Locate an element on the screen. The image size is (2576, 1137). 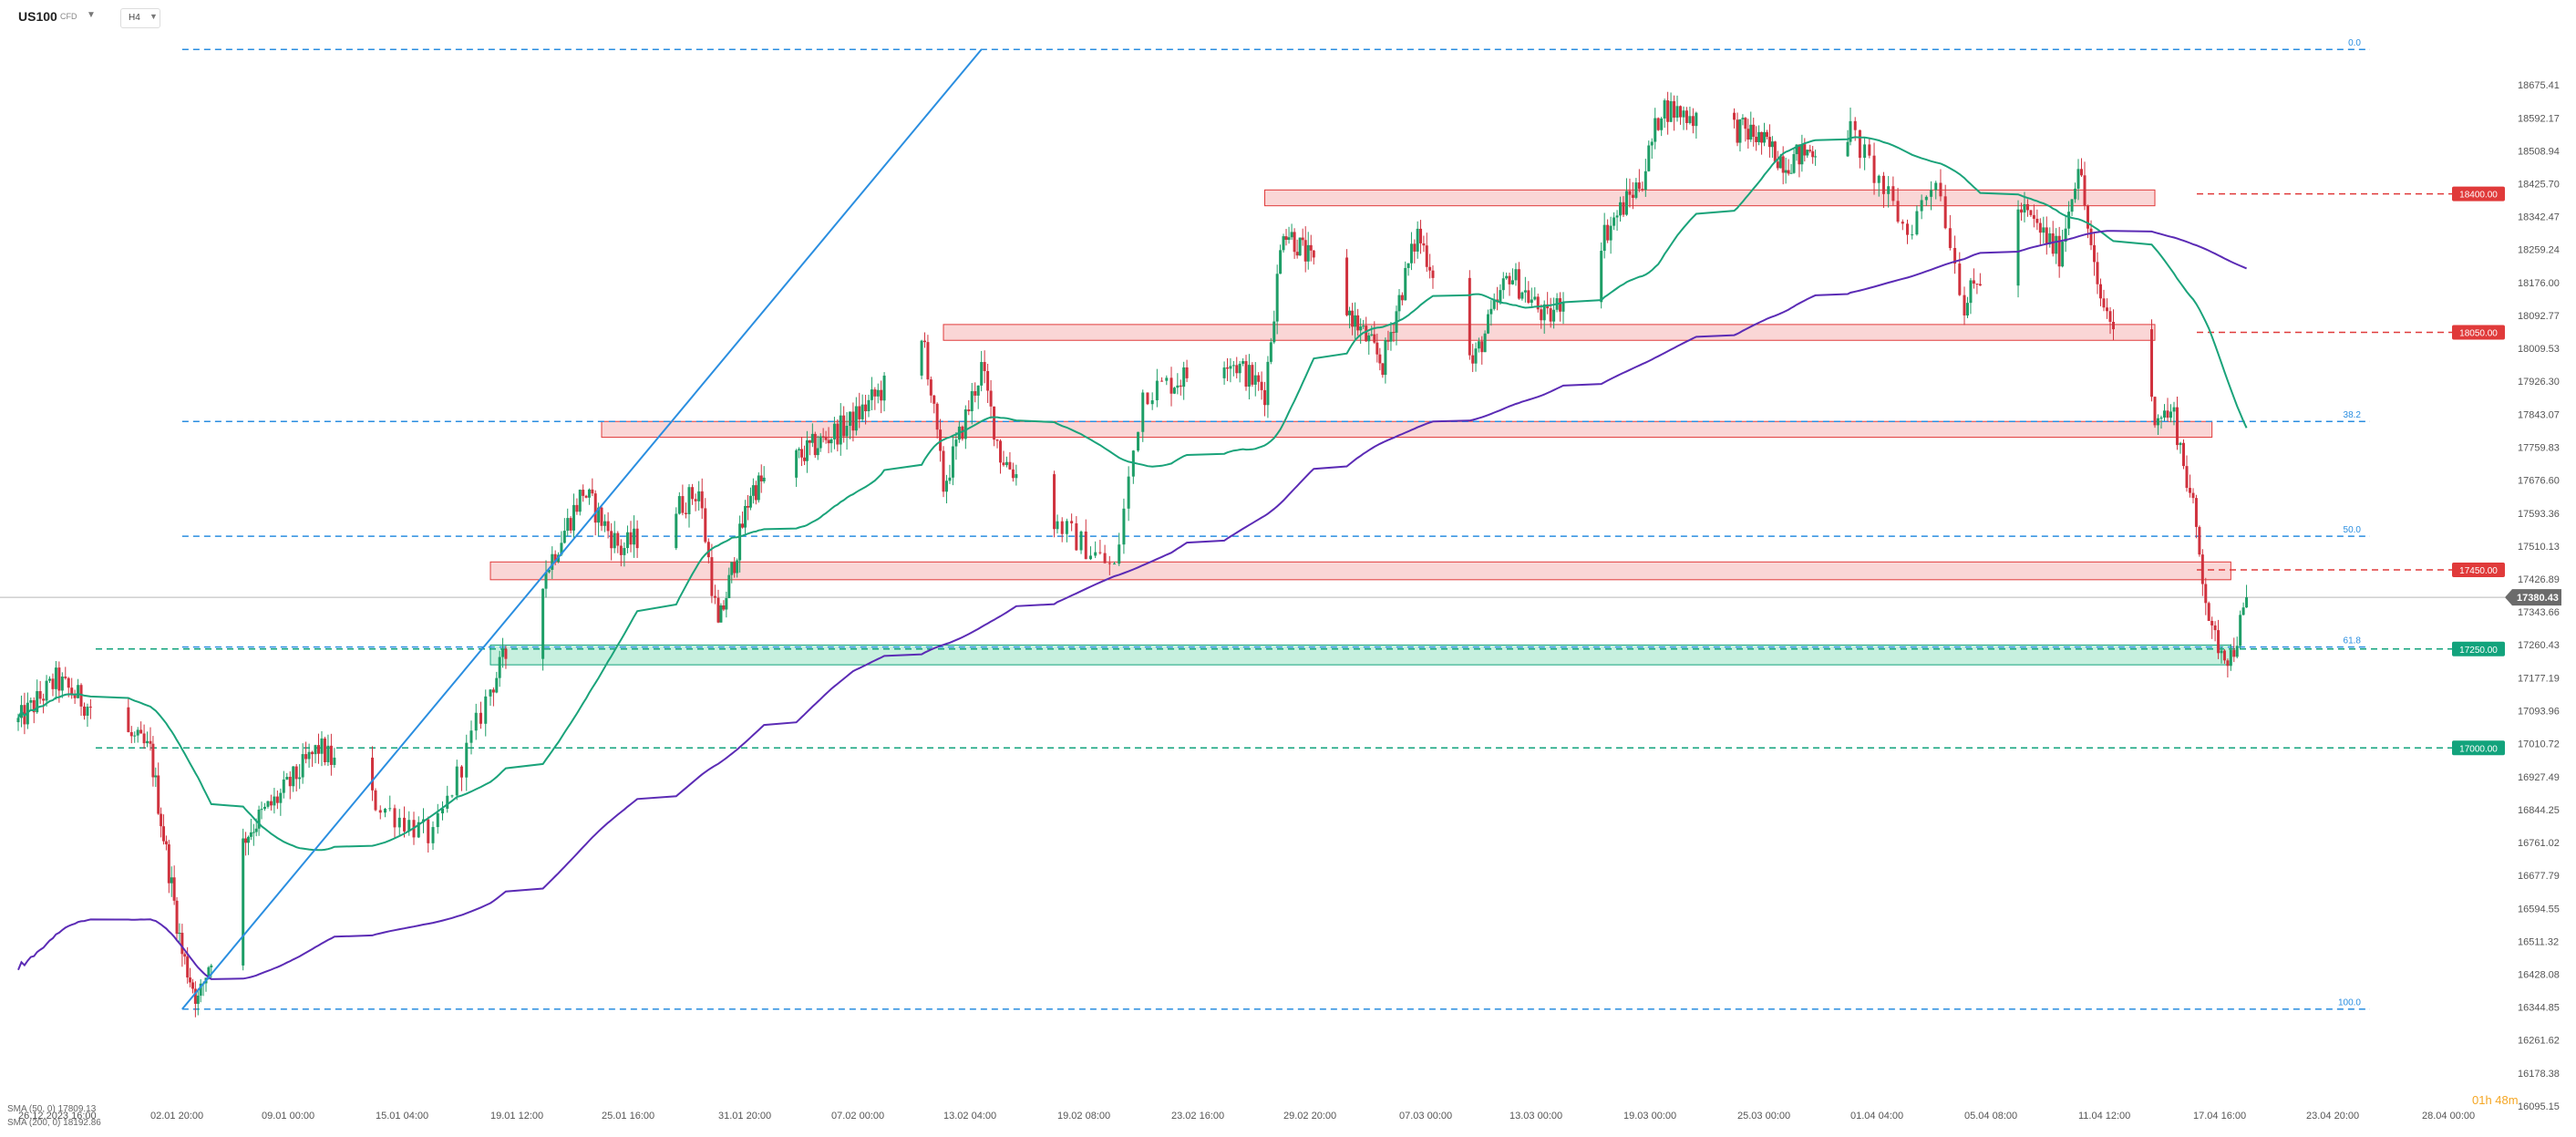
legend-sma50: SMA (50, 0) 17809.13 is located at coordinates (51, 1109).